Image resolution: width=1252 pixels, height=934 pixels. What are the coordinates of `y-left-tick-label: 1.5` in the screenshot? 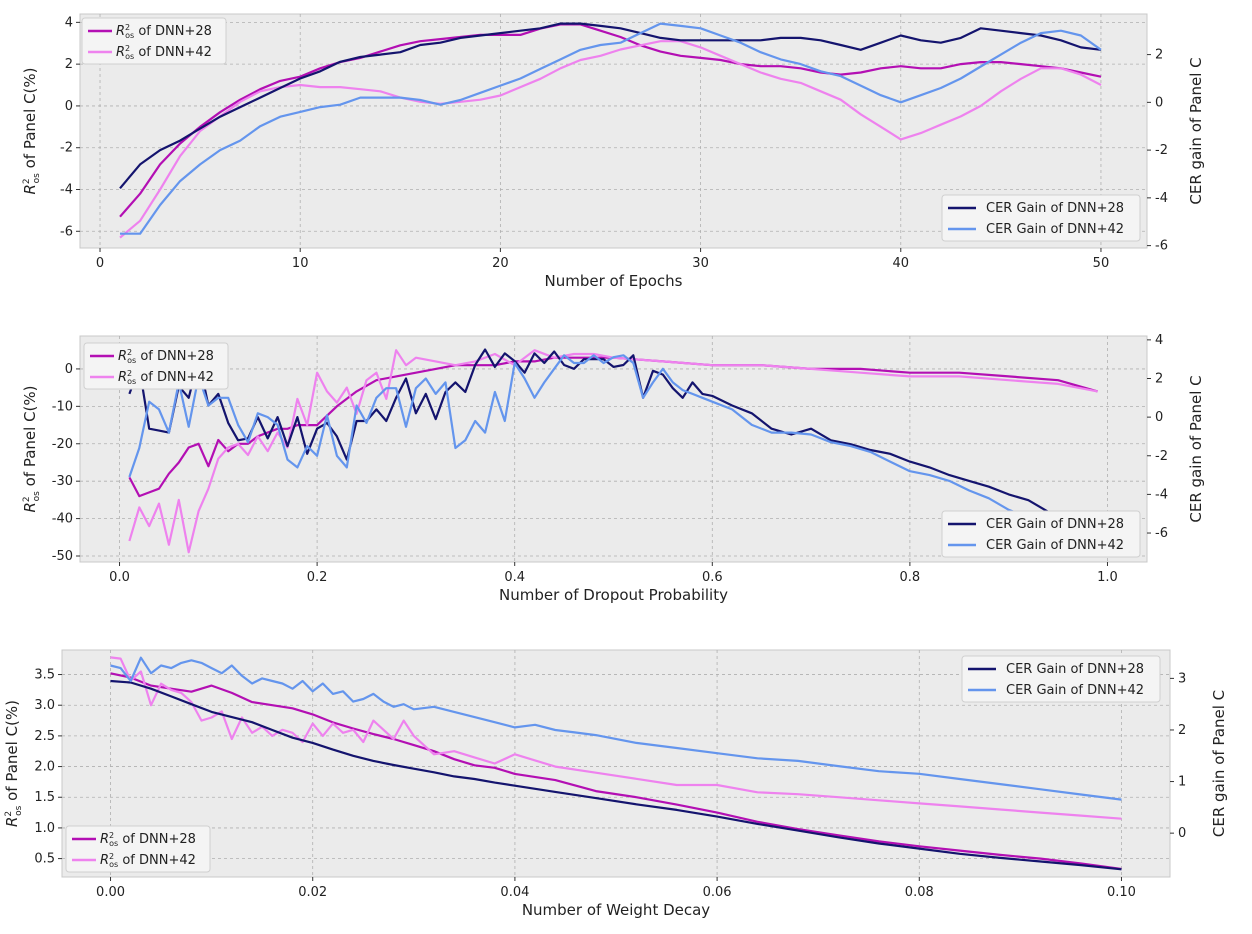 It's located at (44, 797).